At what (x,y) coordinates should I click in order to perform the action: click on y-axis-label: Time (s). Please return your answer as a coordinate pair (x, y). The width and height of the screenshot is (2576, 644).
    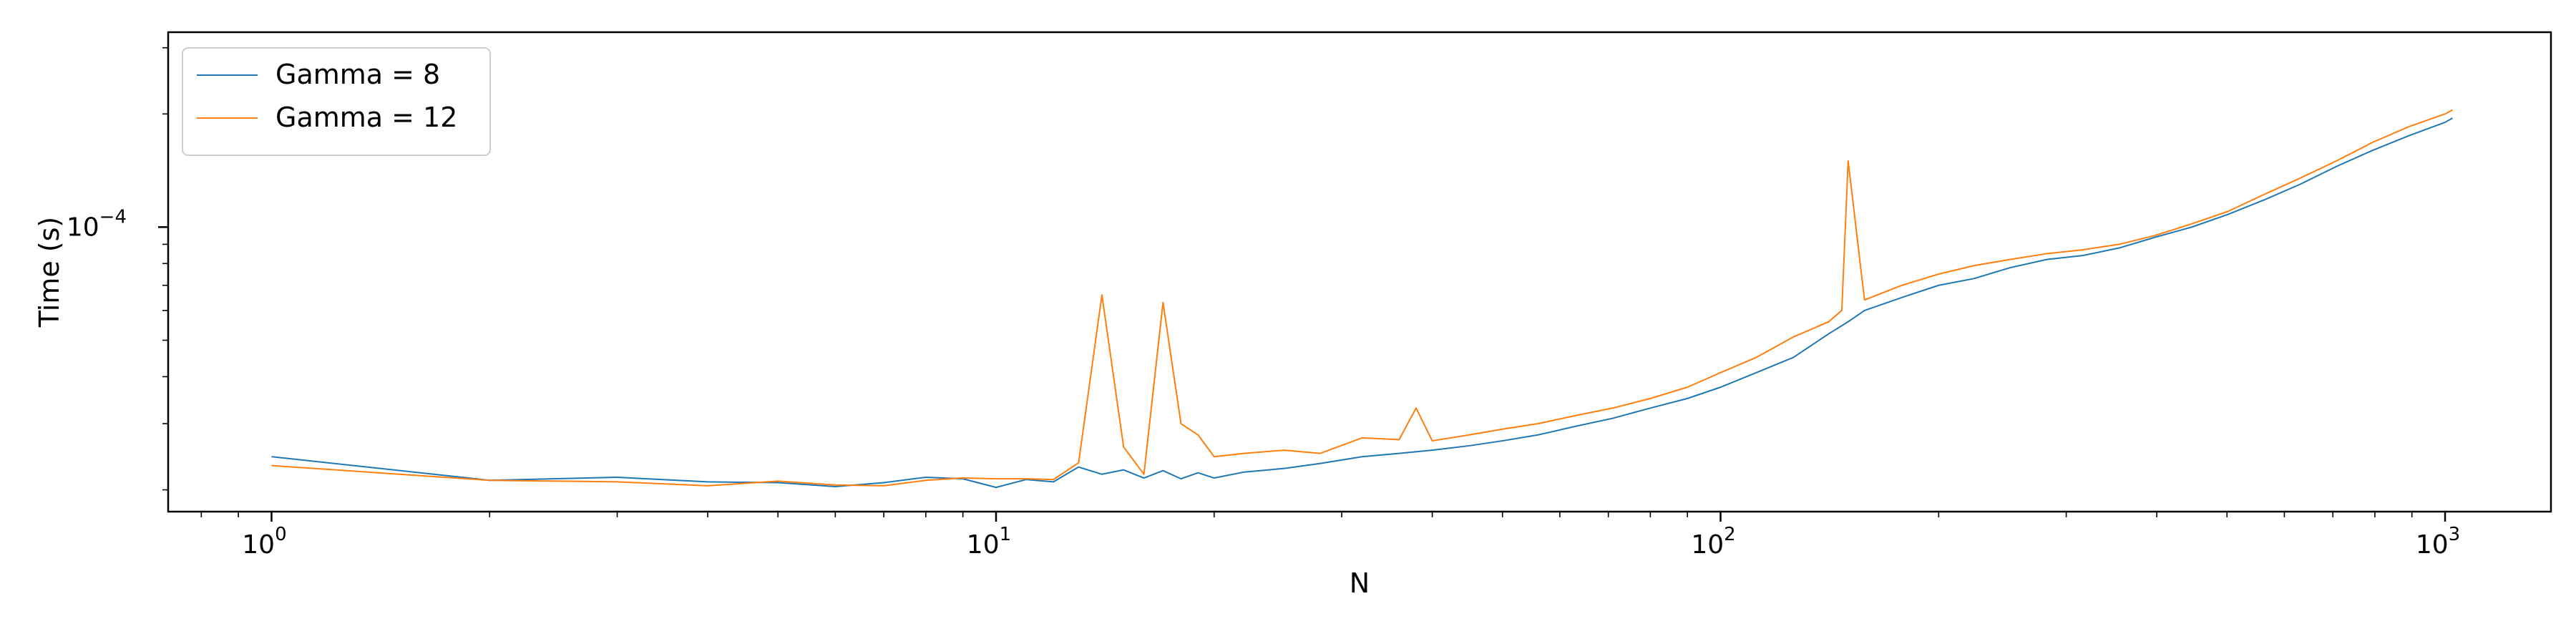
    Looking at the image, I should click on (49, 272).